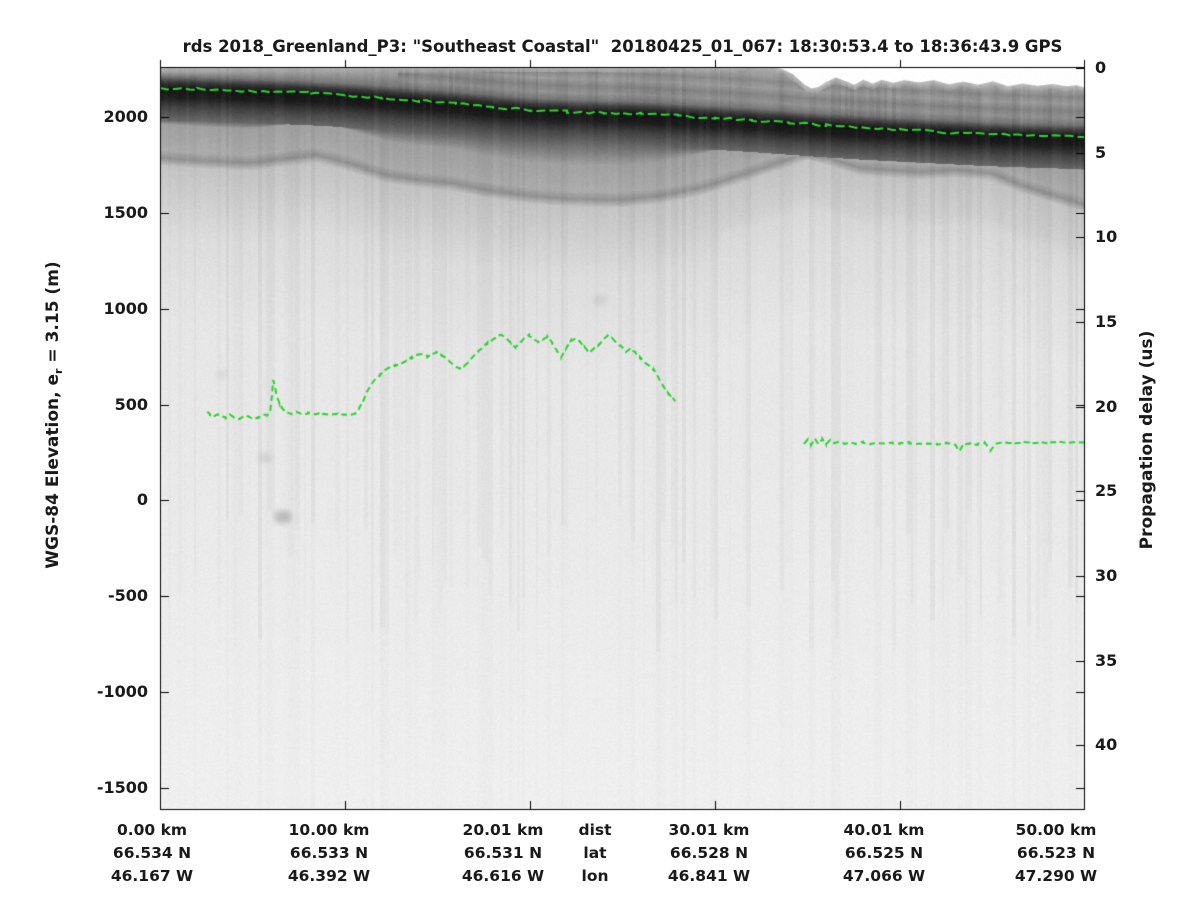 This screenshot has width=1200, height=900. I want to click on lon-value: 47.290 W, so click(1056, 876).